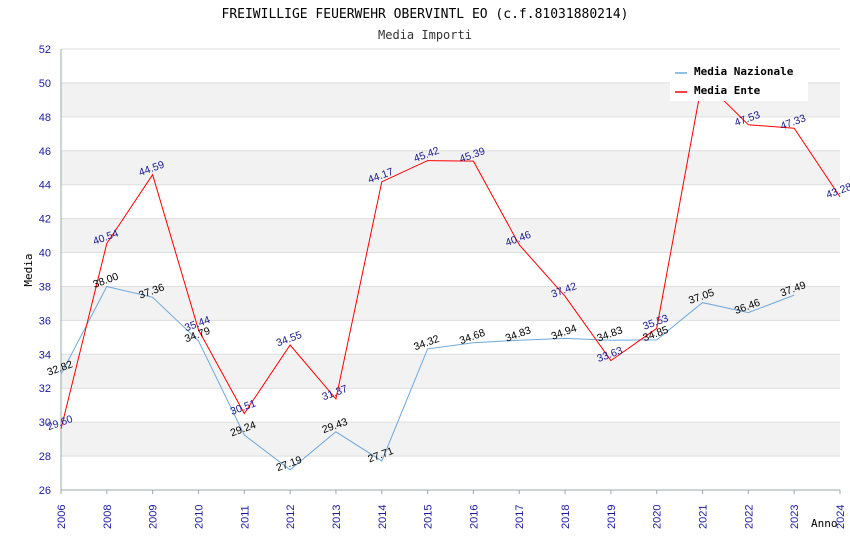 This screenshot has height=550, width=850. Describe the element at coordinates (45, 50) in the screenshot. I see `y-tick-label: 52` at that location.